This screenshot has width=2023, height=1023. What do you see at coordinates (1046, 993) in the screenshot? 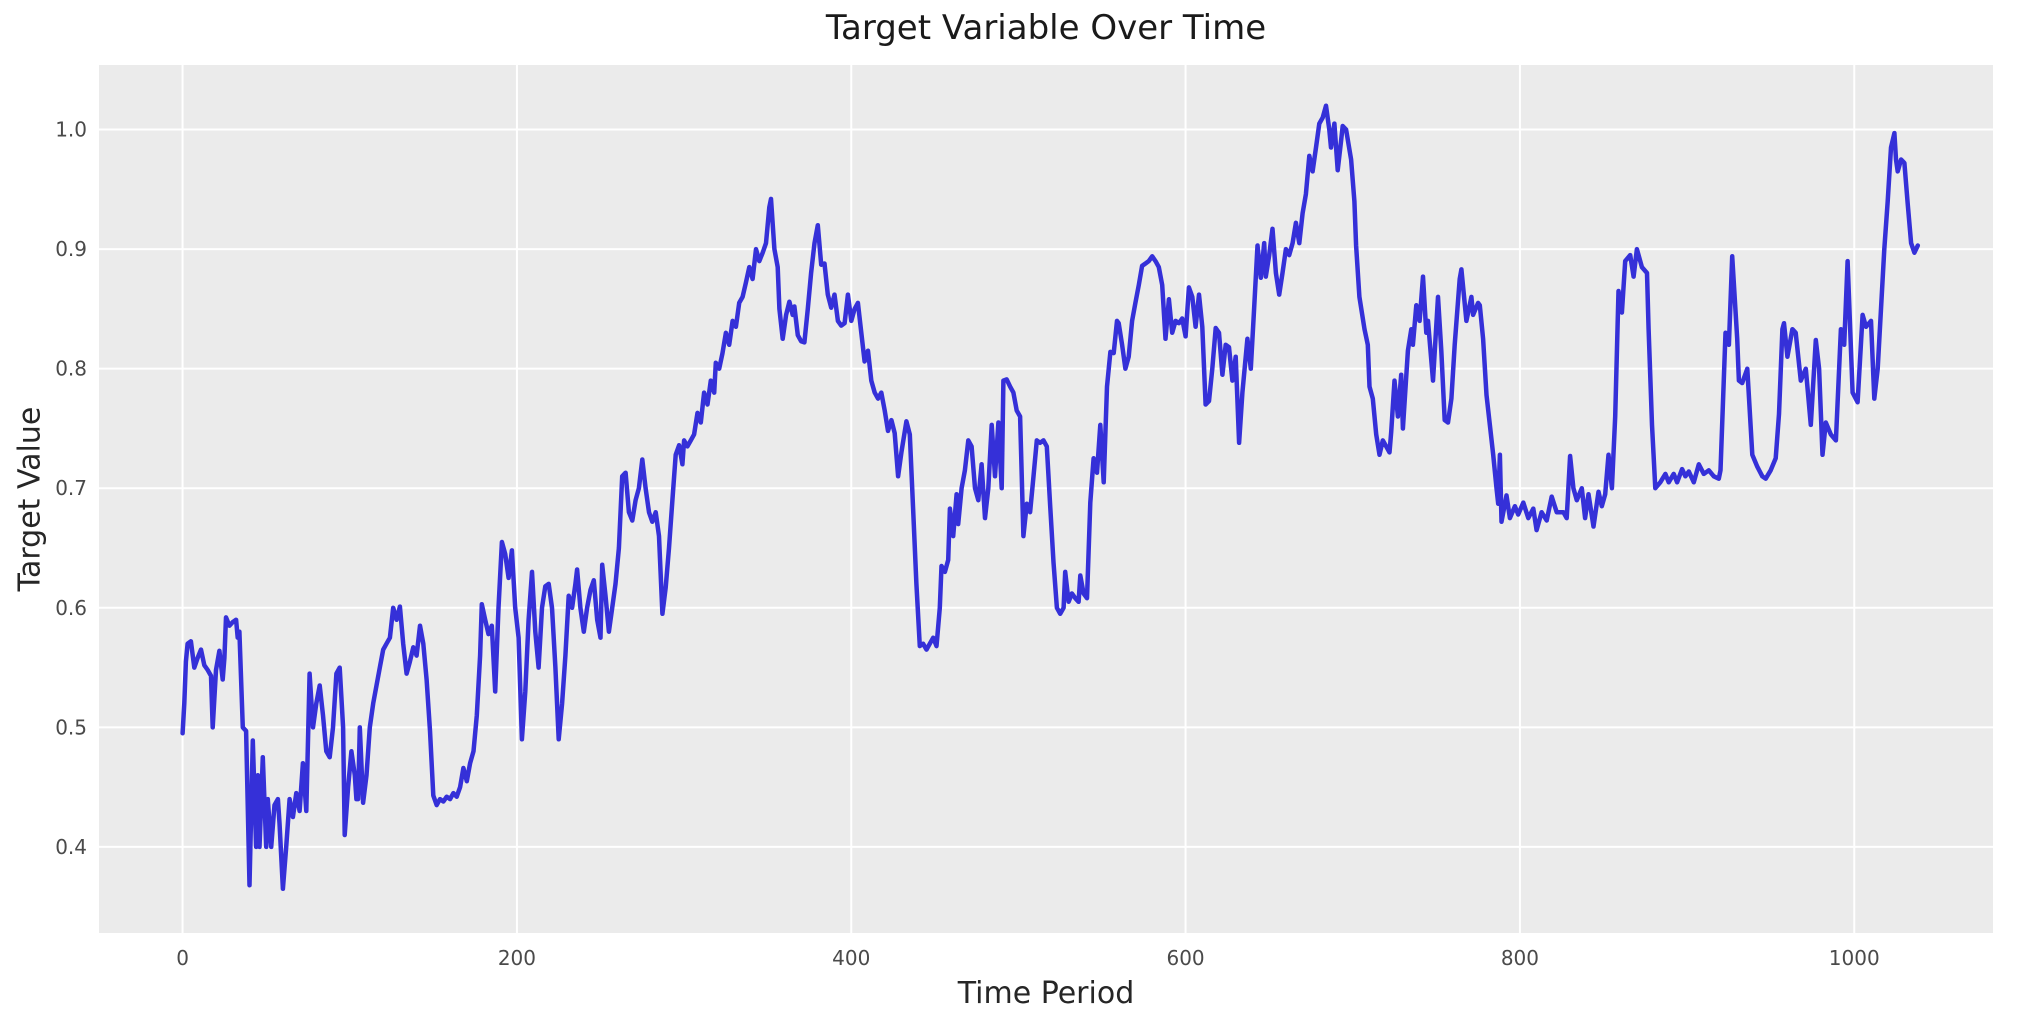
I see `x-axis-label: Time Period` at bounding box center [1046, 993].